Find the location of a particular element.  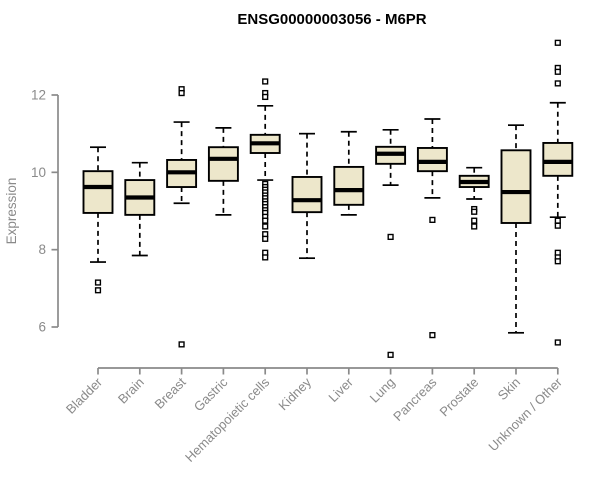

box-skin is located at coordinates (516, 229).